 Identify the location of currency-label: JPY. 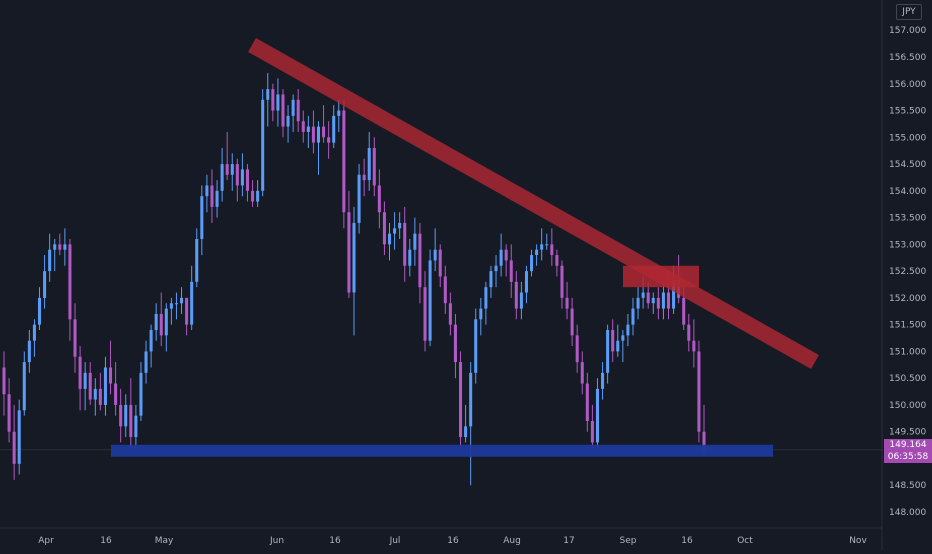
(909, 12).